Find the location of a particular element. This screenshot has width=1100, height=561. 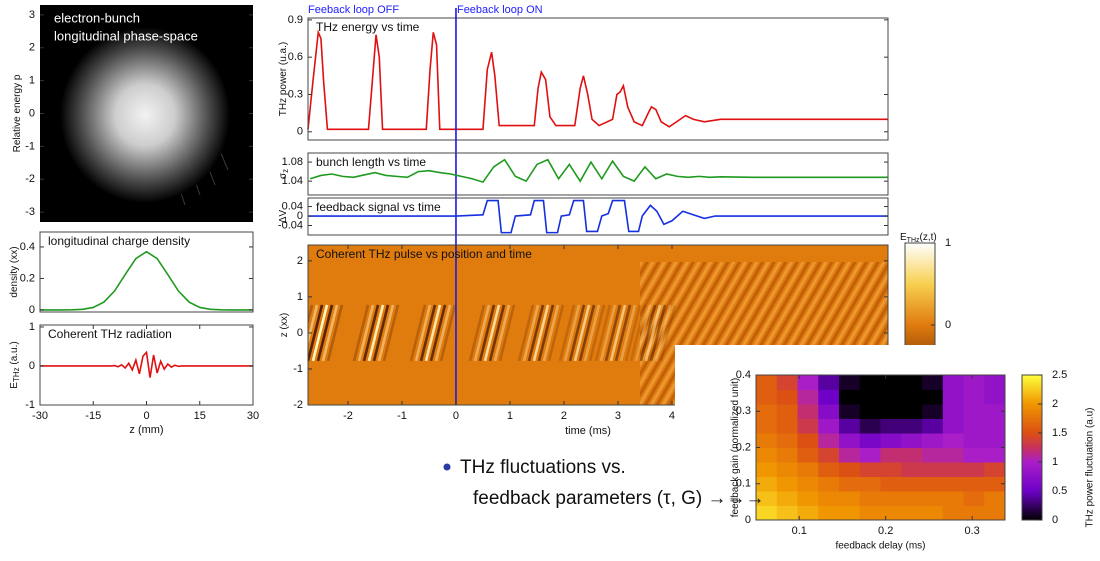

colorbar-label: THz power fluctuation (a.u) is located at coordinates (1090, 467).